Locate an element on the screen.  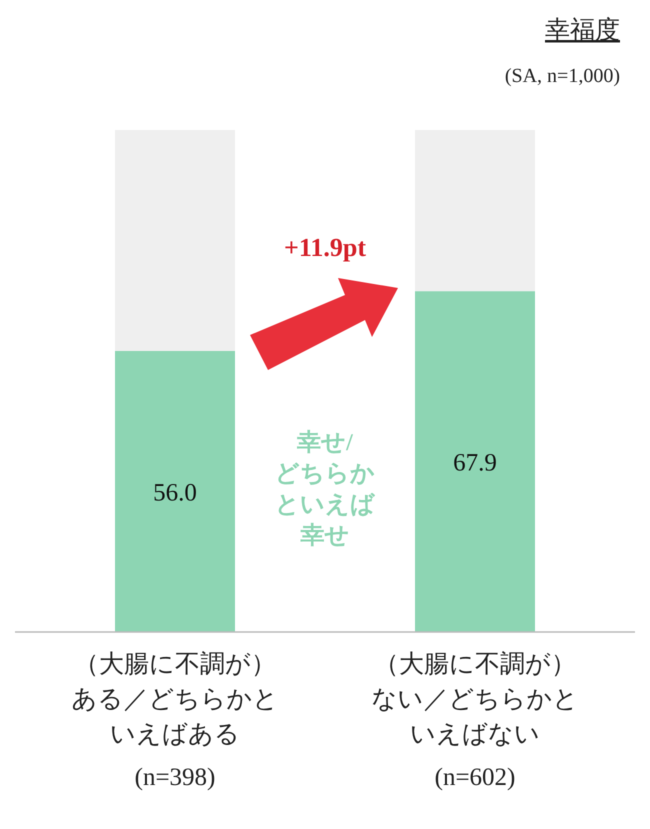
chart-title: 幸福度 is located at coordinates (582, 30).